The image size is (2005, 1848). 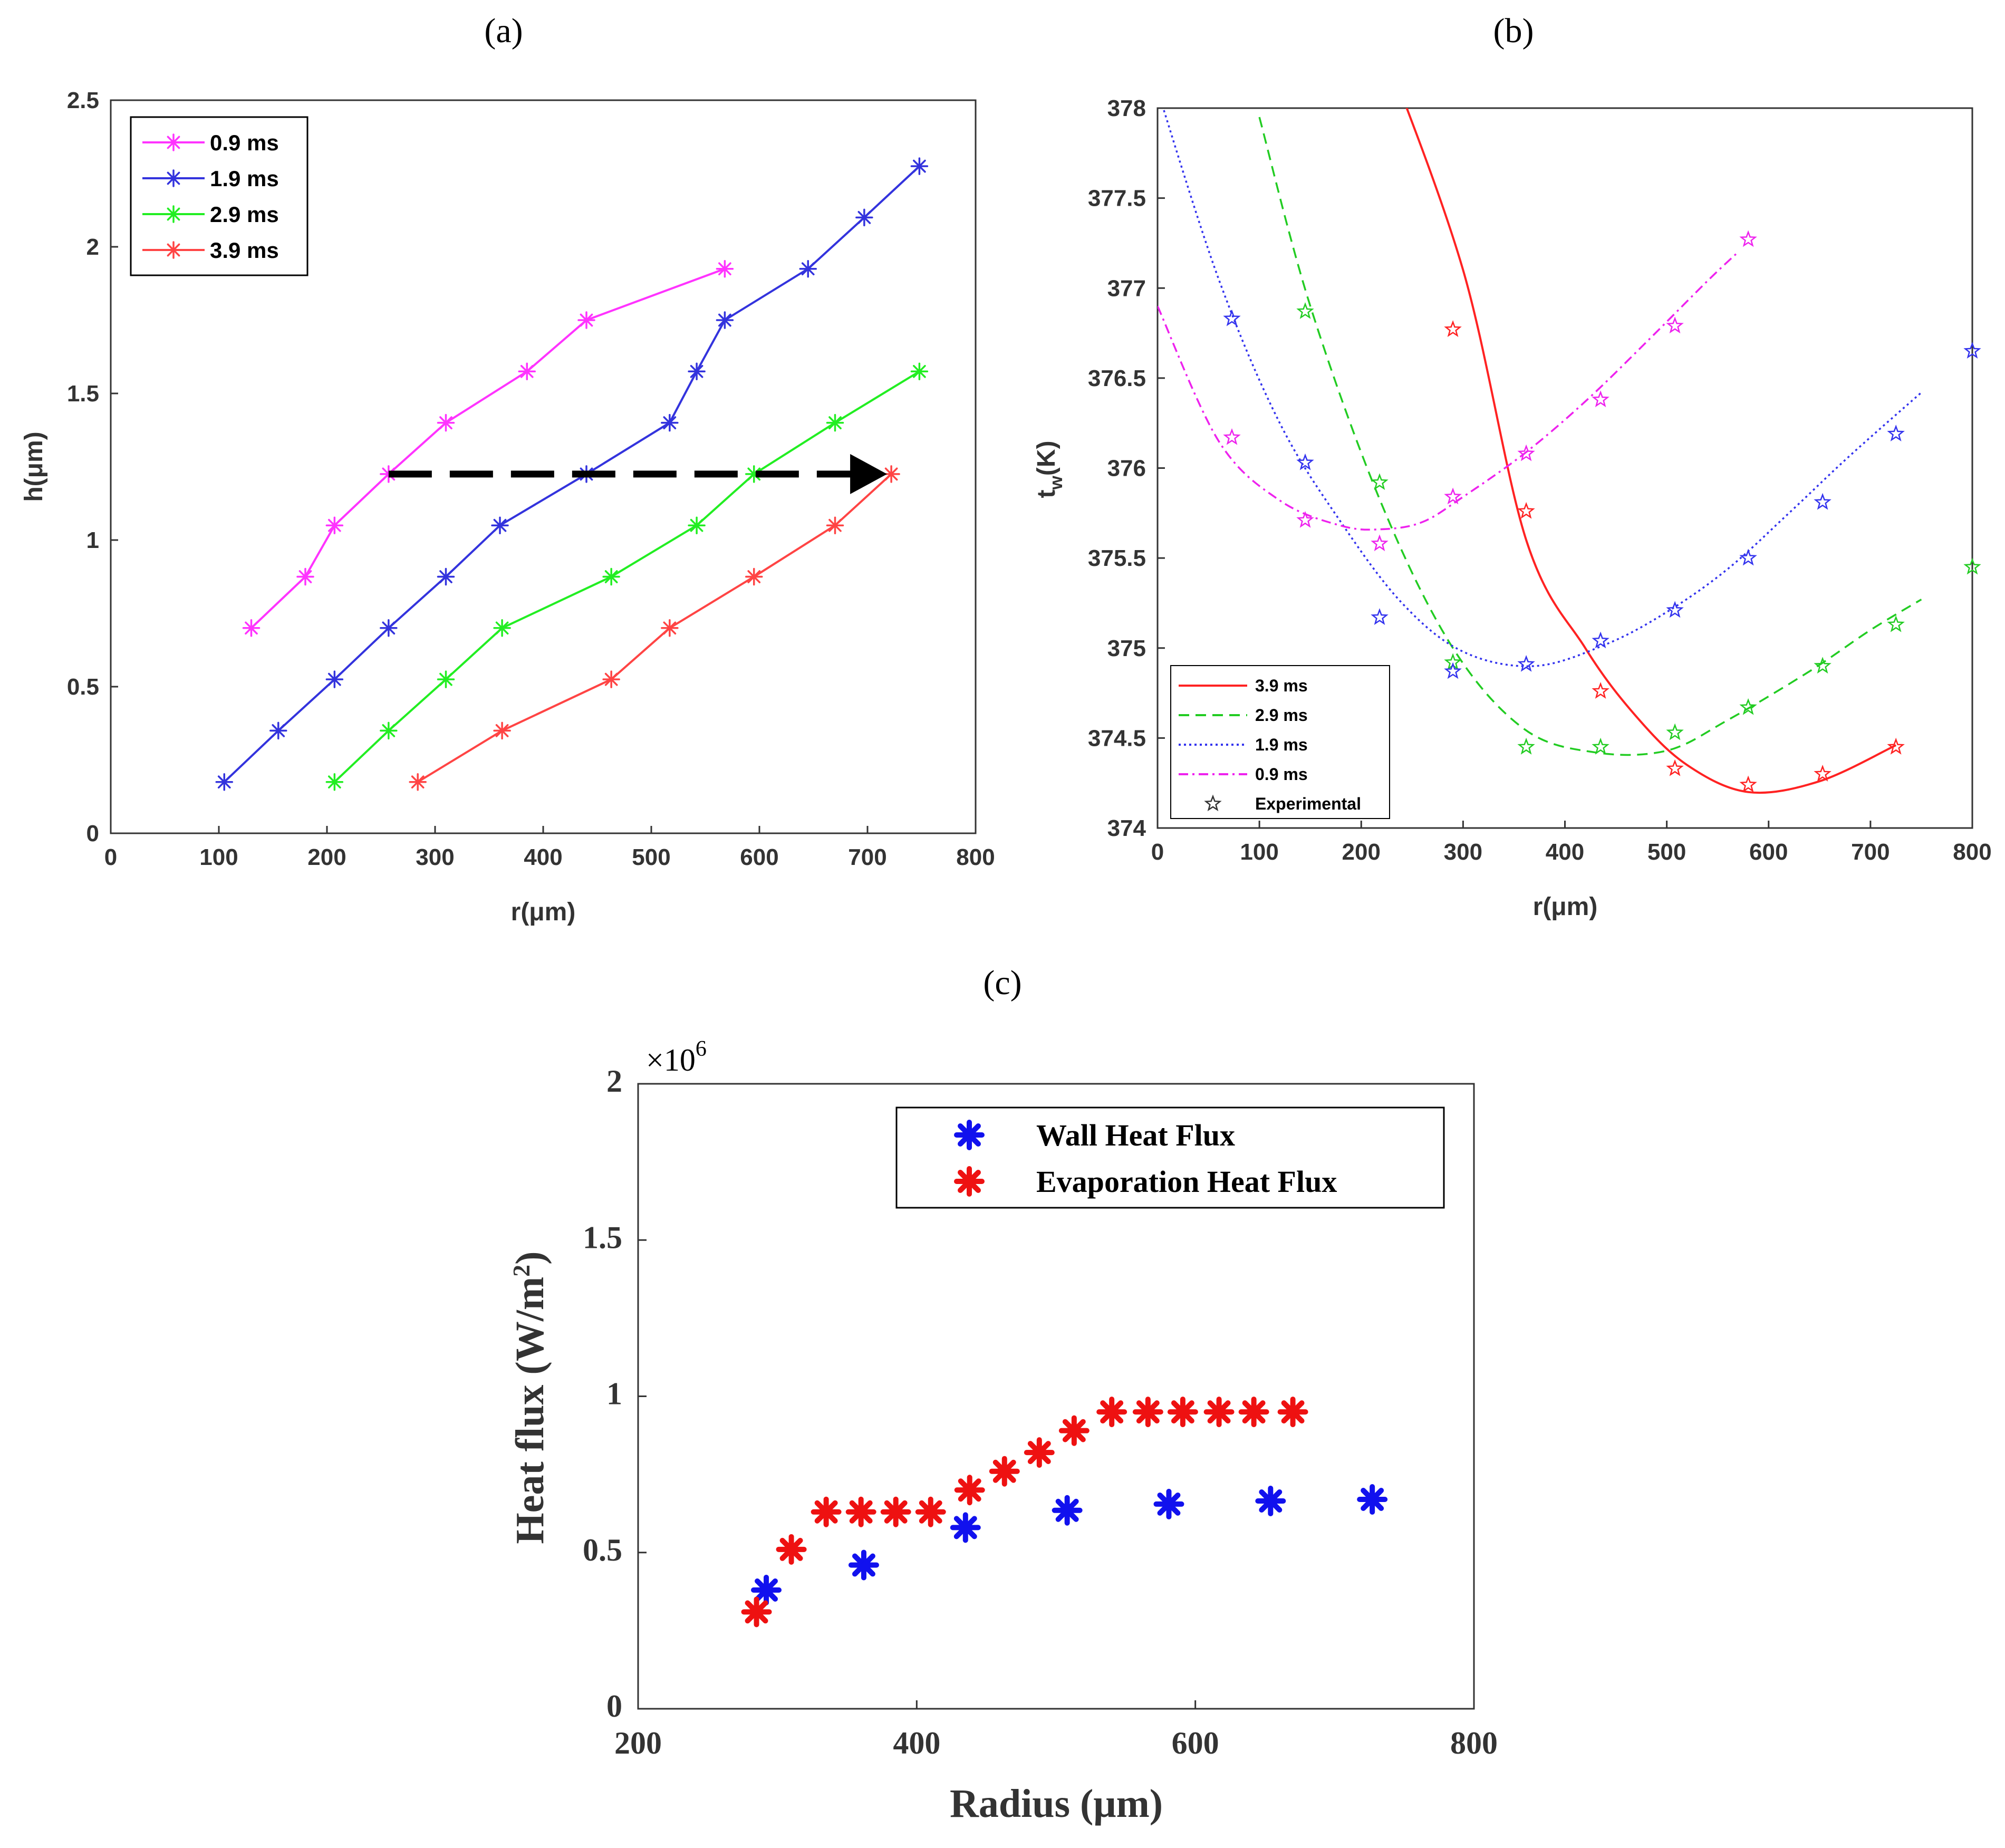 What do you see at coordinates (305, 576) in the screenshot?
I see `chart-a-point-0-1-stroke` at bounding box center [305, 576].